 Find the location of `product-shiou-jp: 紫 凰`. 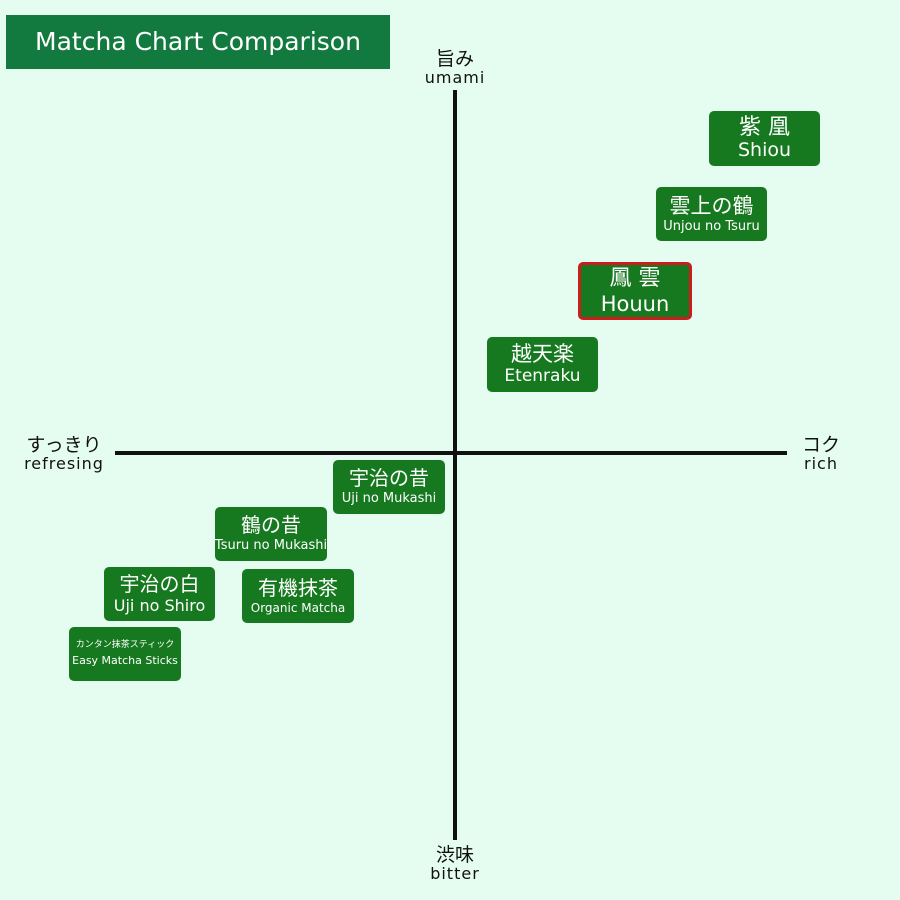

product-shiou-jp: 紫 凰 is located at coordinates (764, 127).